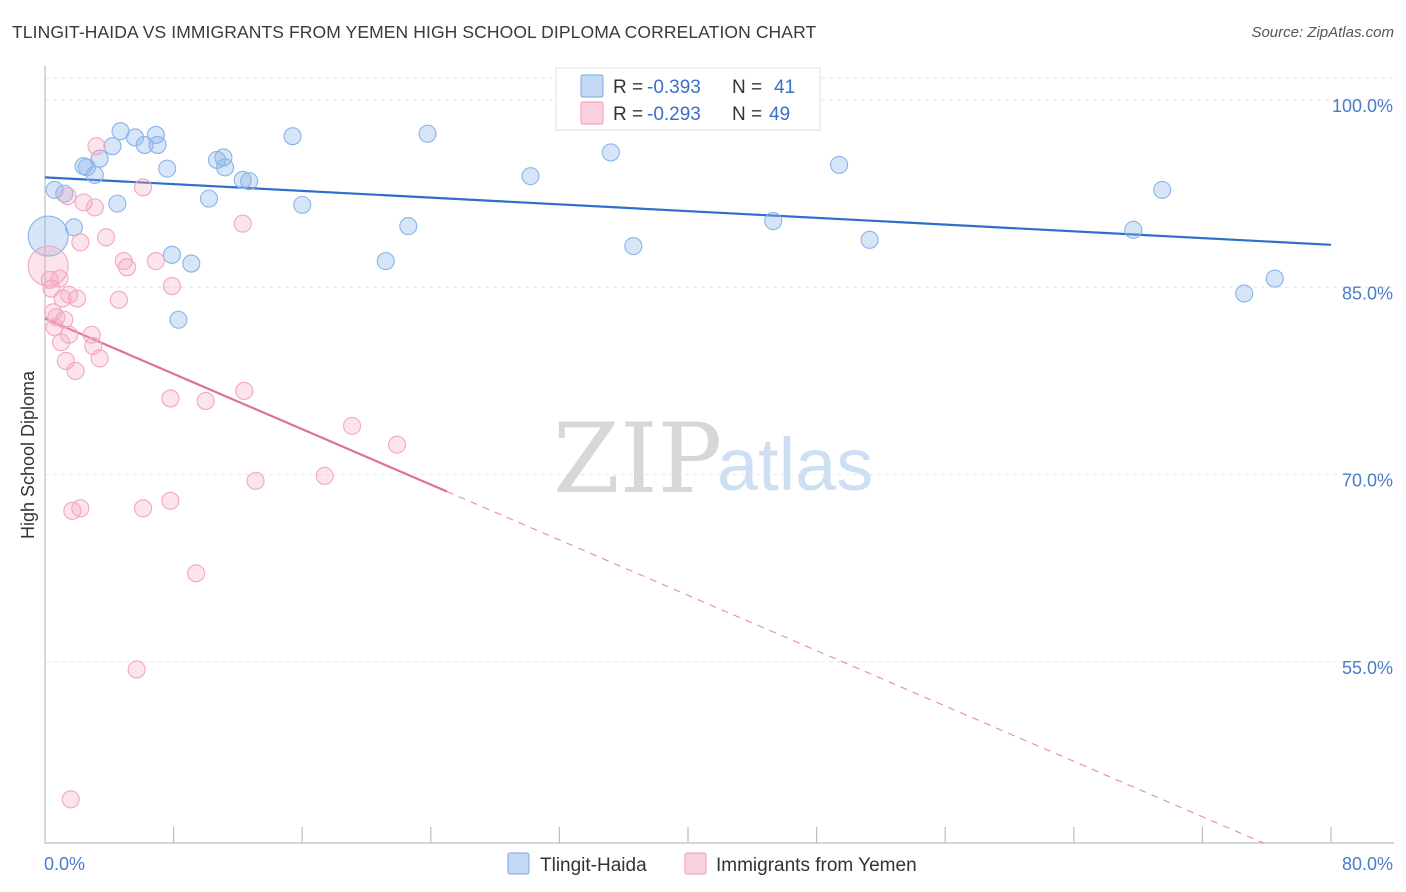  What do you see at coordinates (747, 87) in the screenshot?
I see `legend-n-label-1: N =` at bounding box center [747, 87].